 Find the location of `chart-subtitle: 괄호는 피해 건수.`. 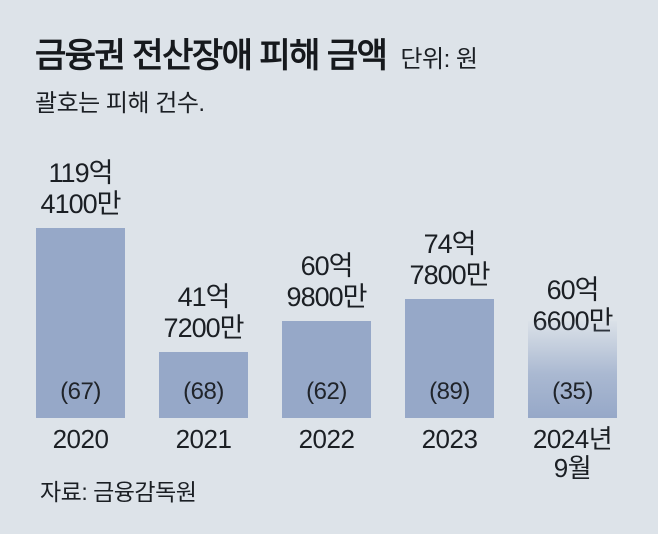

chart-subtitle: 괄호는 피해 건수. is located at coordinates (120, 103).